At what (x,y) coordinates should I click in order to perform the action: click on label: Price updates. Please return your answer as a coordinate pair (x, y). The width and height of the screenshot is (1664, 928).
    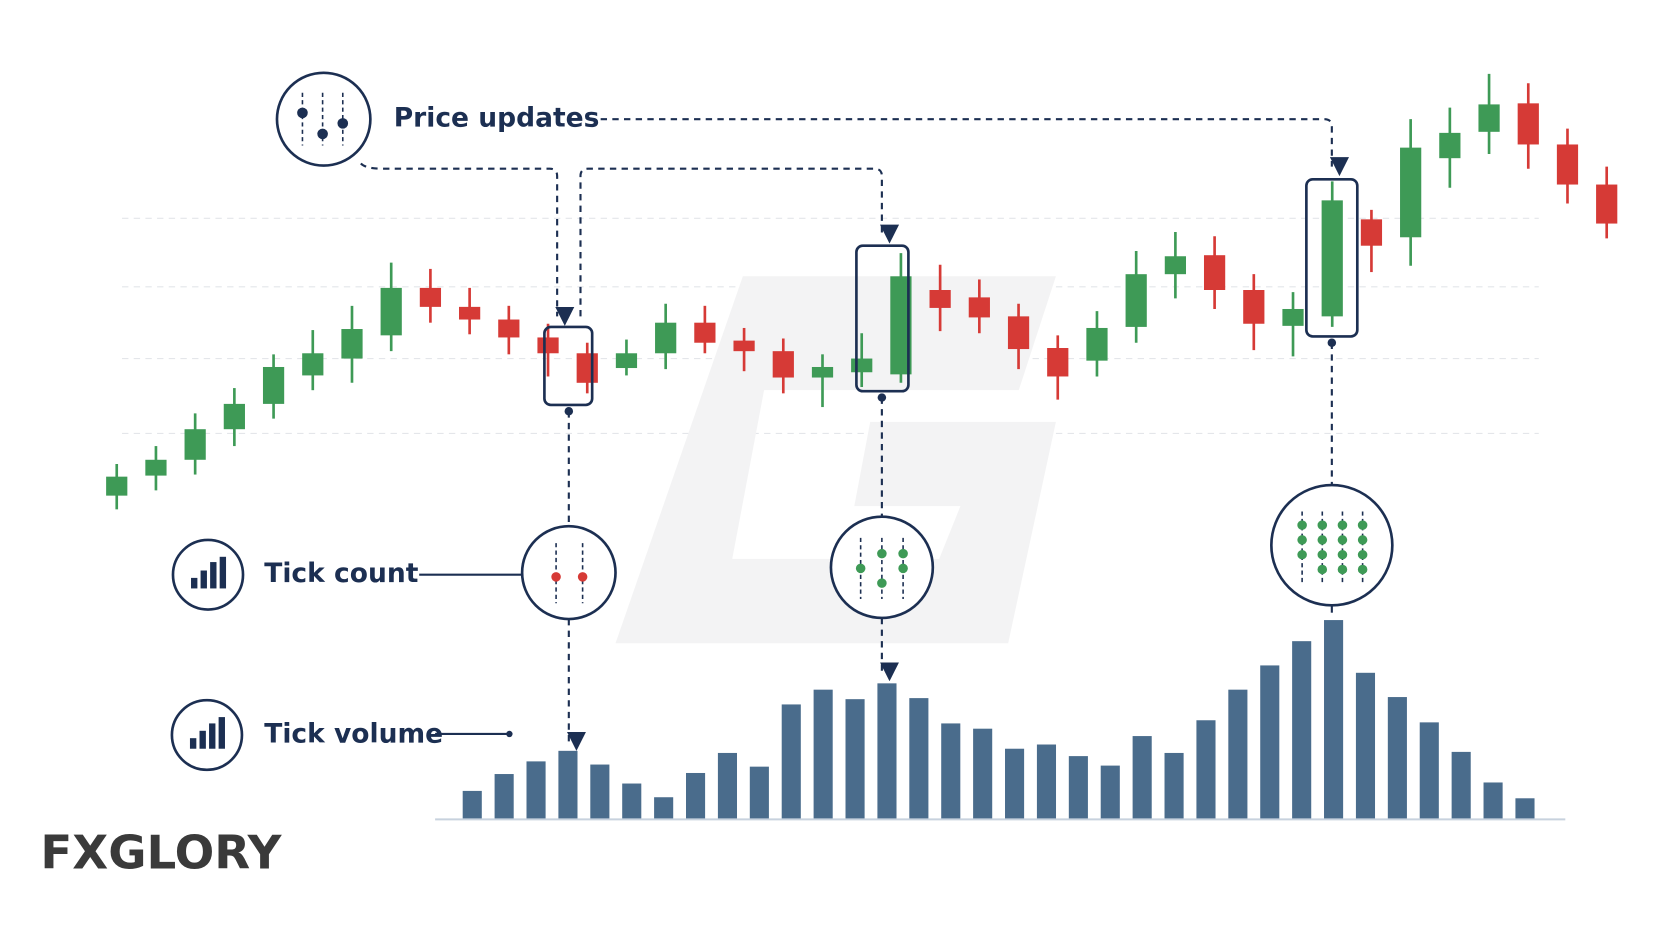
    Looking at the image, I should click on (497, 118).